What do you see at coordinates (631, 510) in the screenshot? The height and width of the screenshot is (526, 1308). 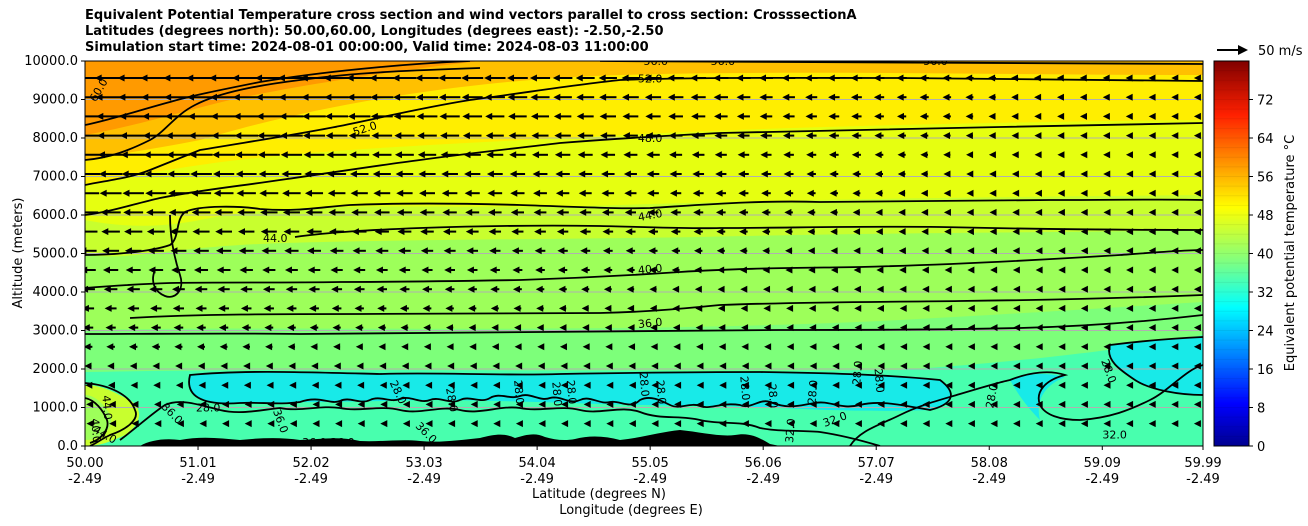 I see `x-axis-label-2: Longitude (degrees E)` at bounding box center [631, 510].